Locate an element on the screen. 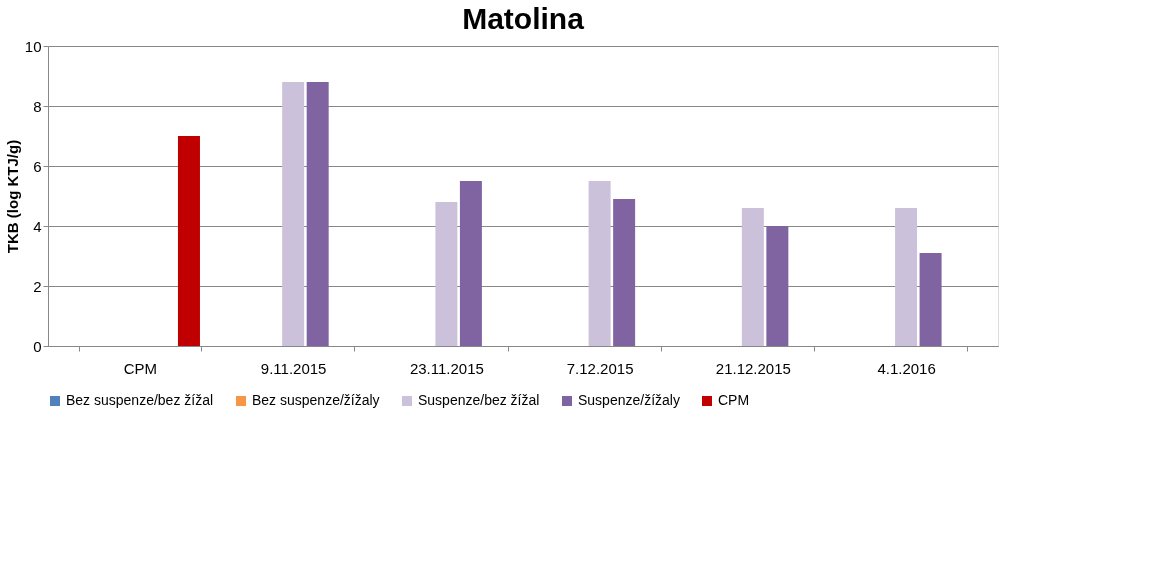  legend-label: CPM is located at coordinates (734, 400).